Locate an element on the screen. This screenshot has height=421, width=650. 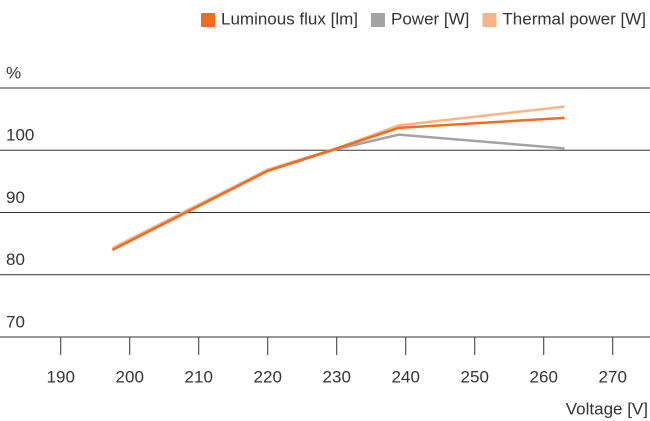
x-tick-label: 240 is located at coordinates (406, 376).